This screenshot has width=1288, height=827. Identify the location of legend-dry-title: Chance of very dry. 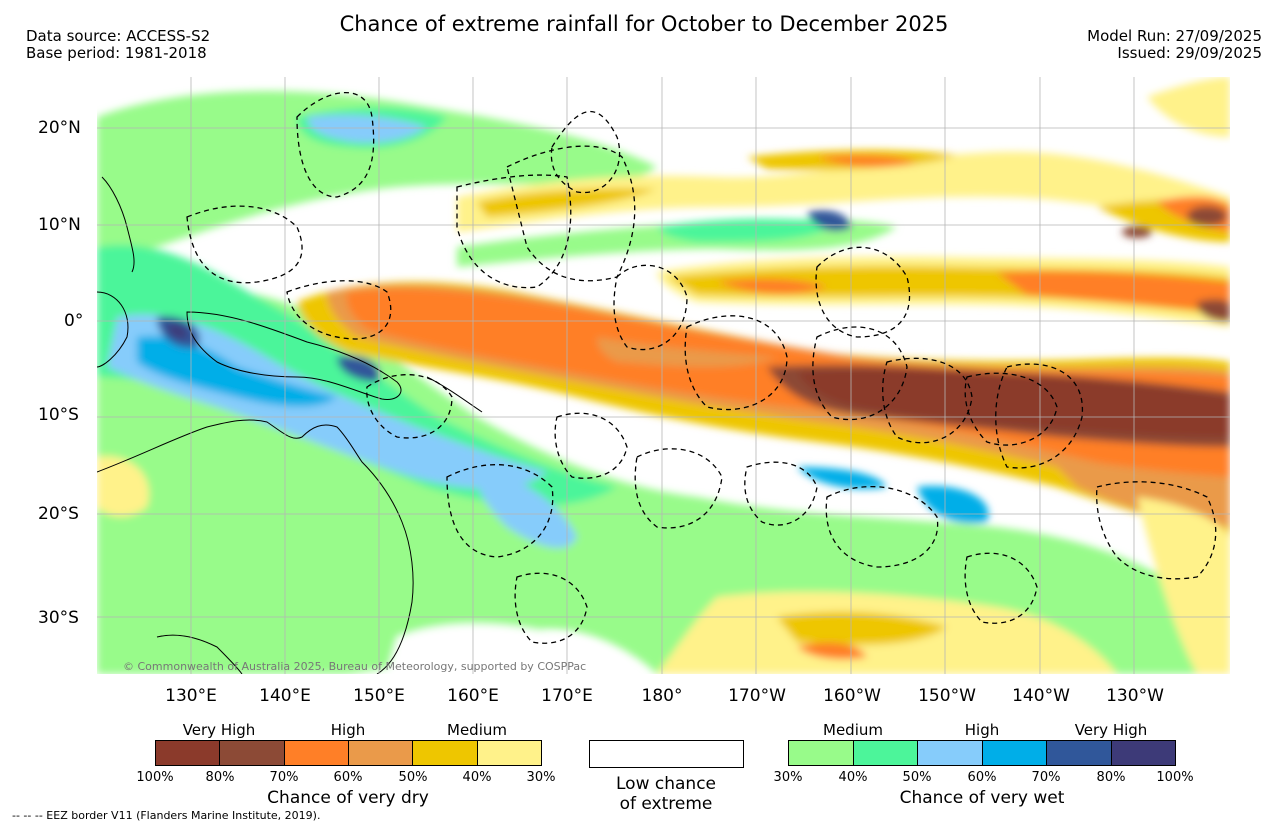
(348, 798).